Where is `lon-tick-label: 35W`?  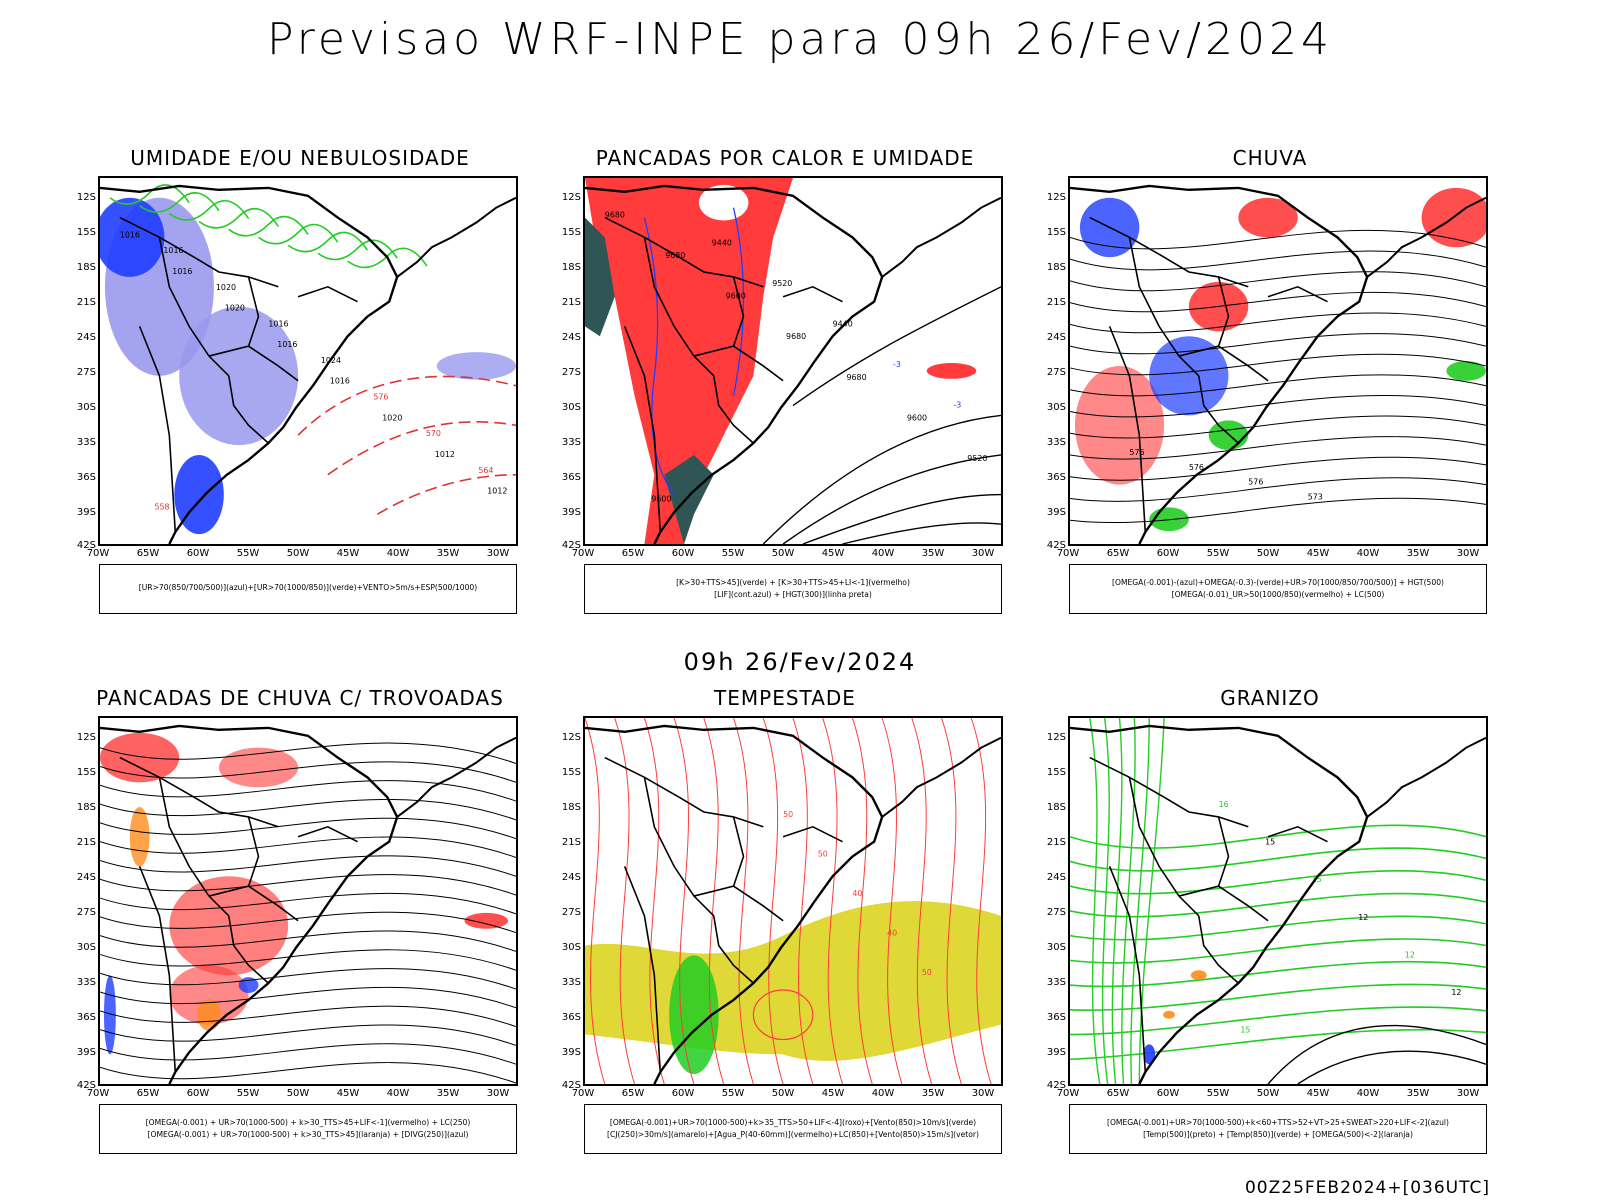 lon-tick-label: 35W is located at coordinates (448, 1093).